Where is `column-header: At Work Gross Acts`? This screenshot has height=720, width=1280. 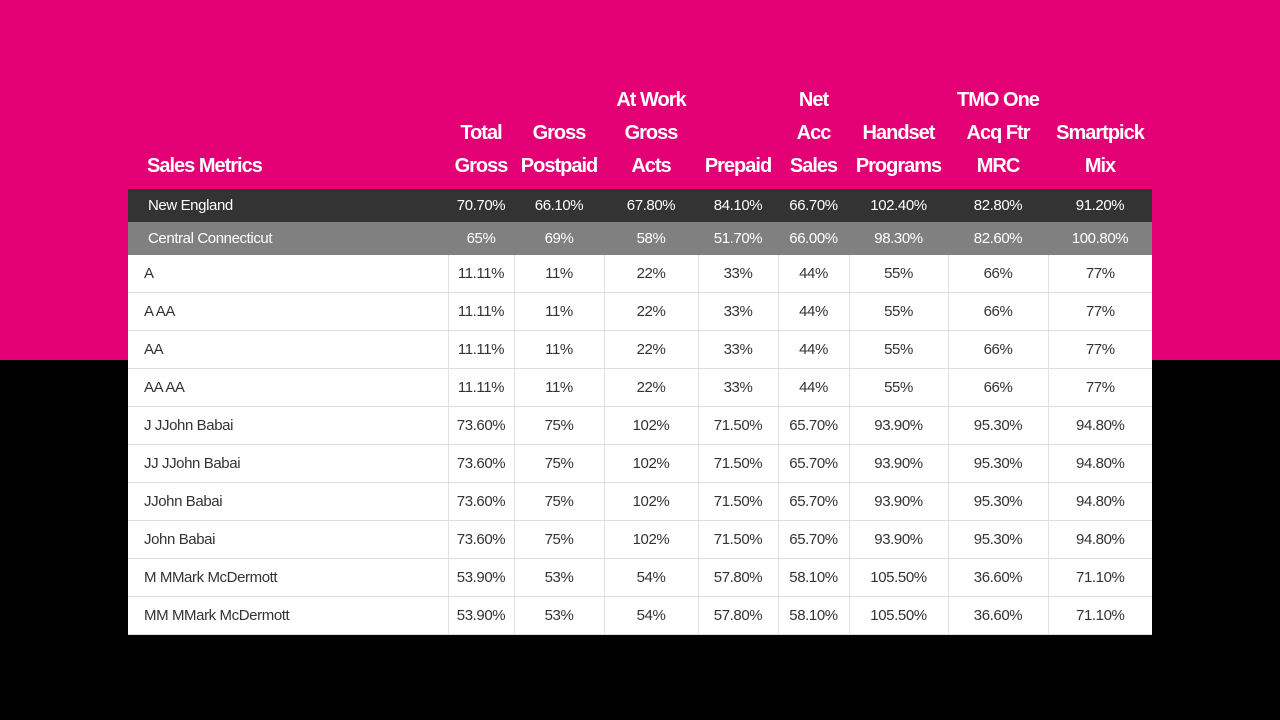 column-header: At Work Gross Acts is located at coordinates (651, 136).